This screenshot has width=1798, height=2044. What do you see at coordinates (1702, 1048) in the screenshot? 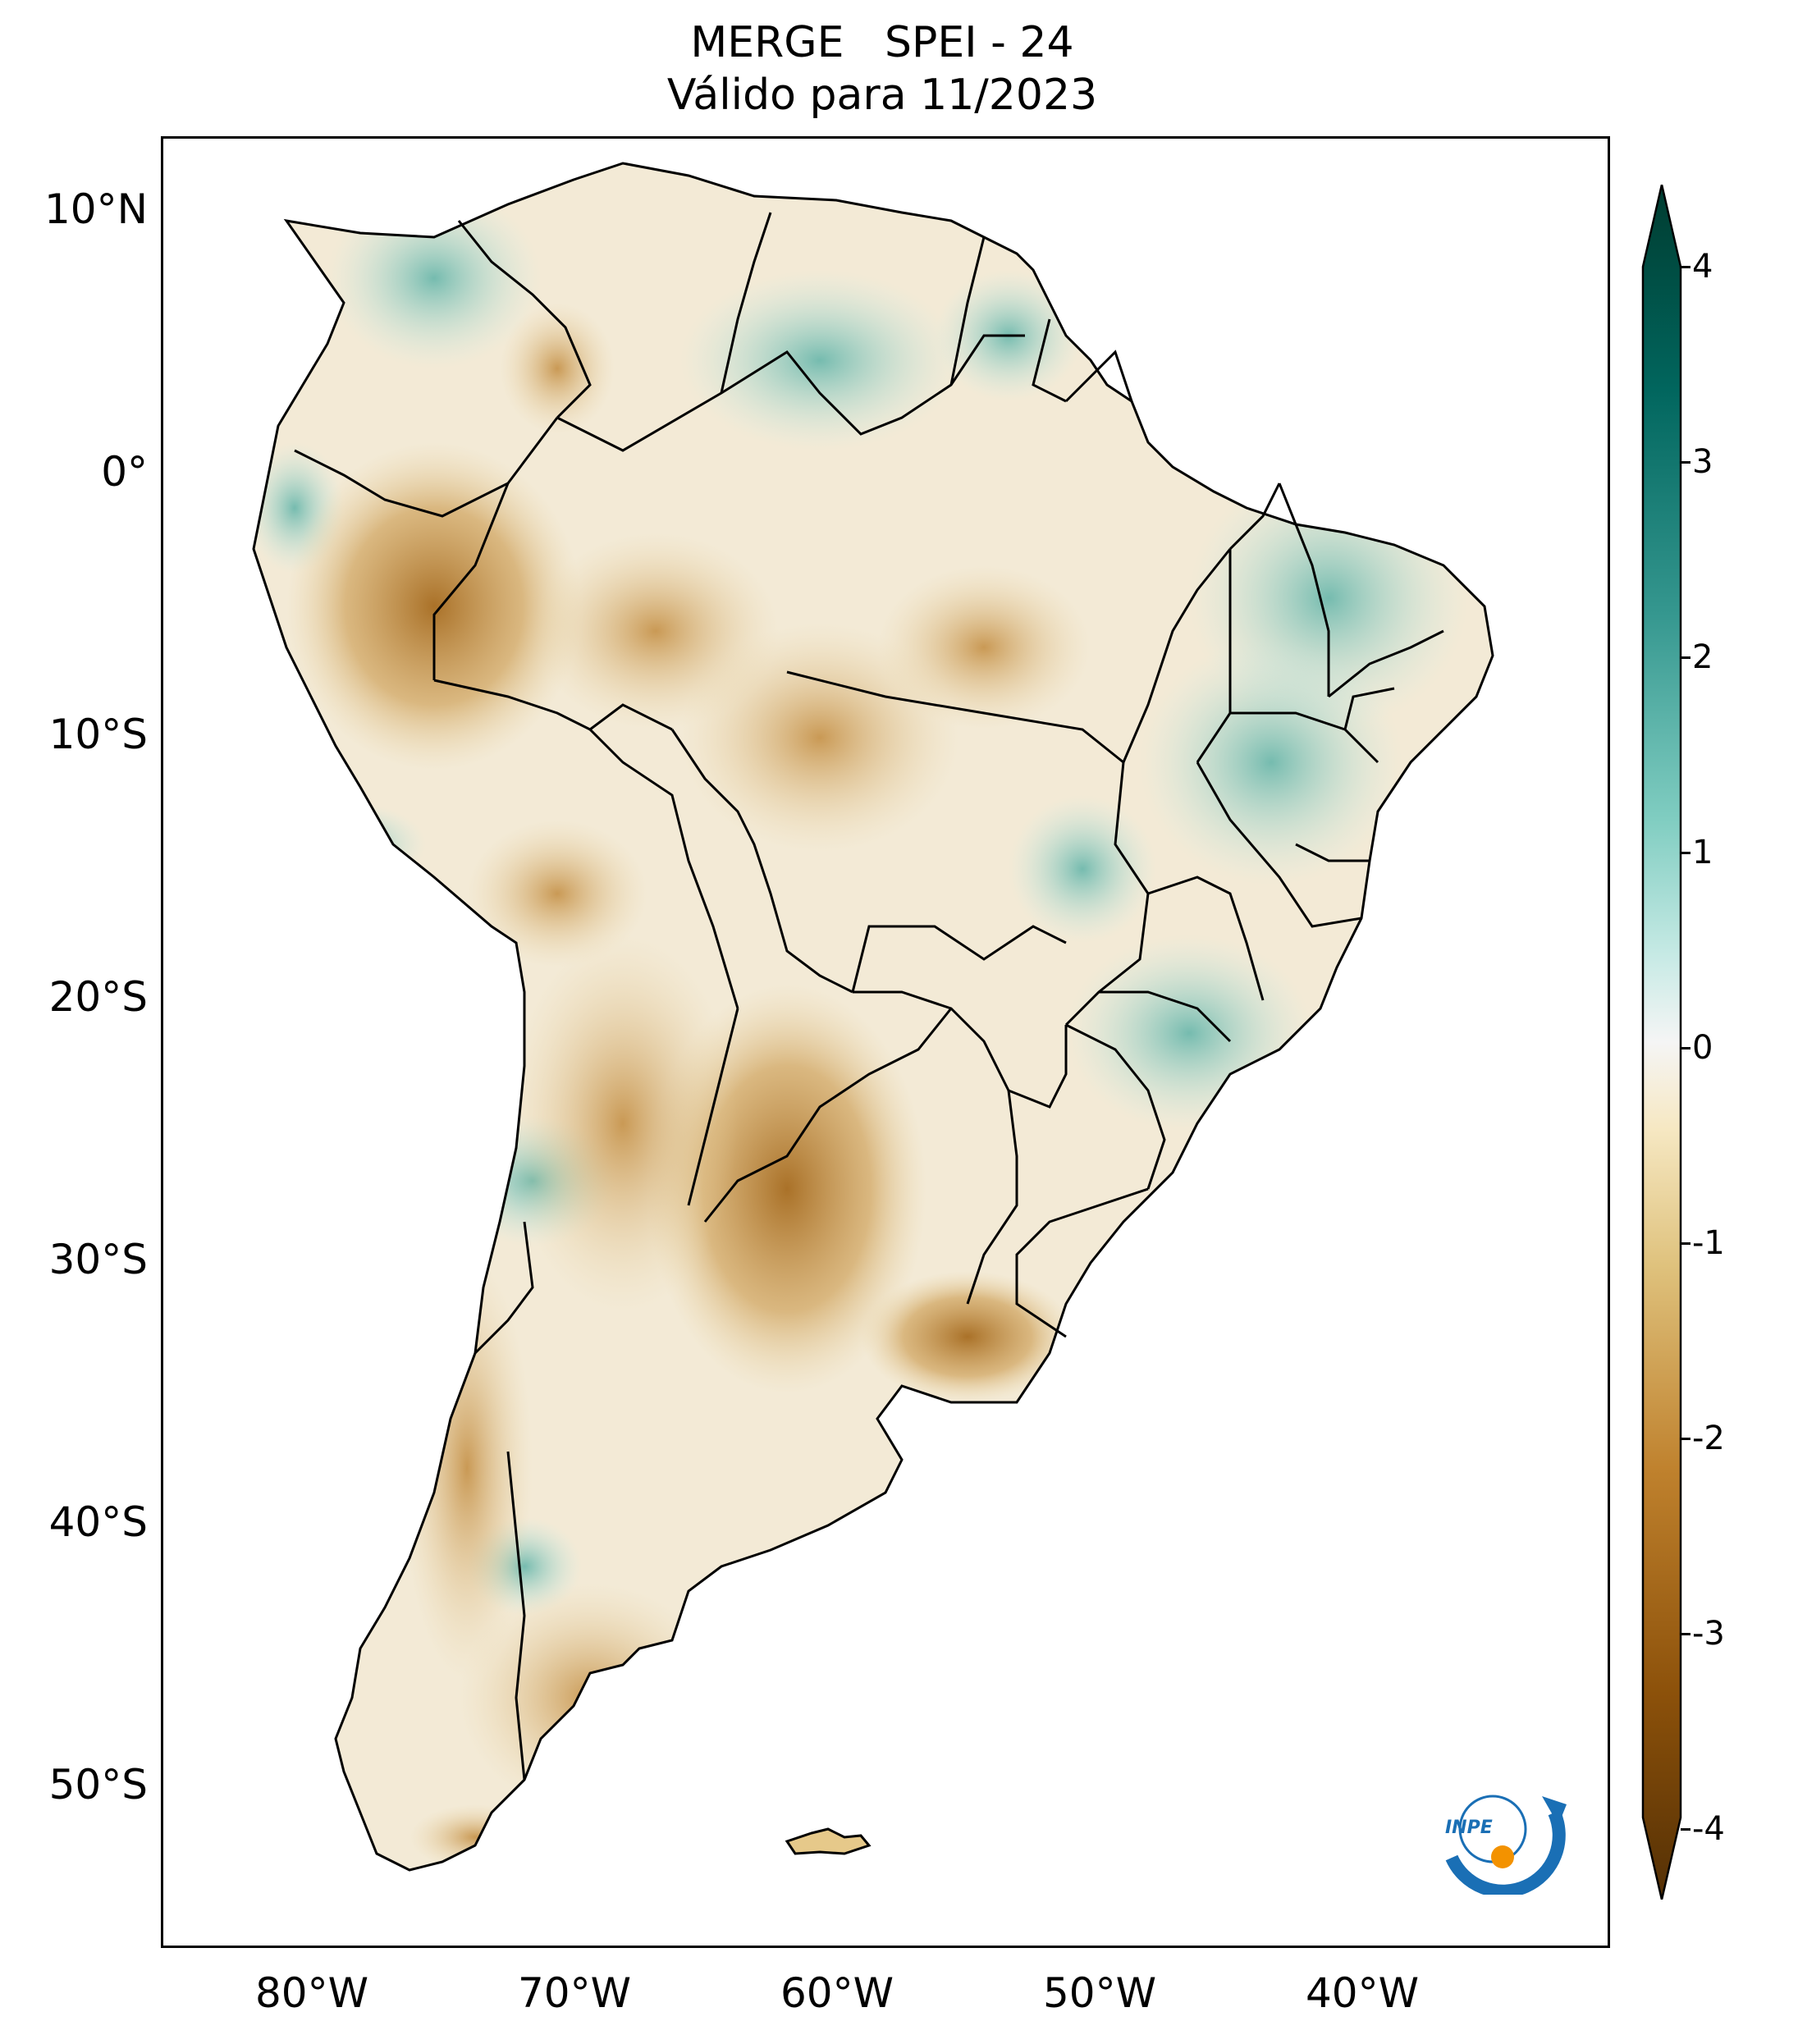
I see `cb-label-0: 0` at bounding box center [1702, 1048].